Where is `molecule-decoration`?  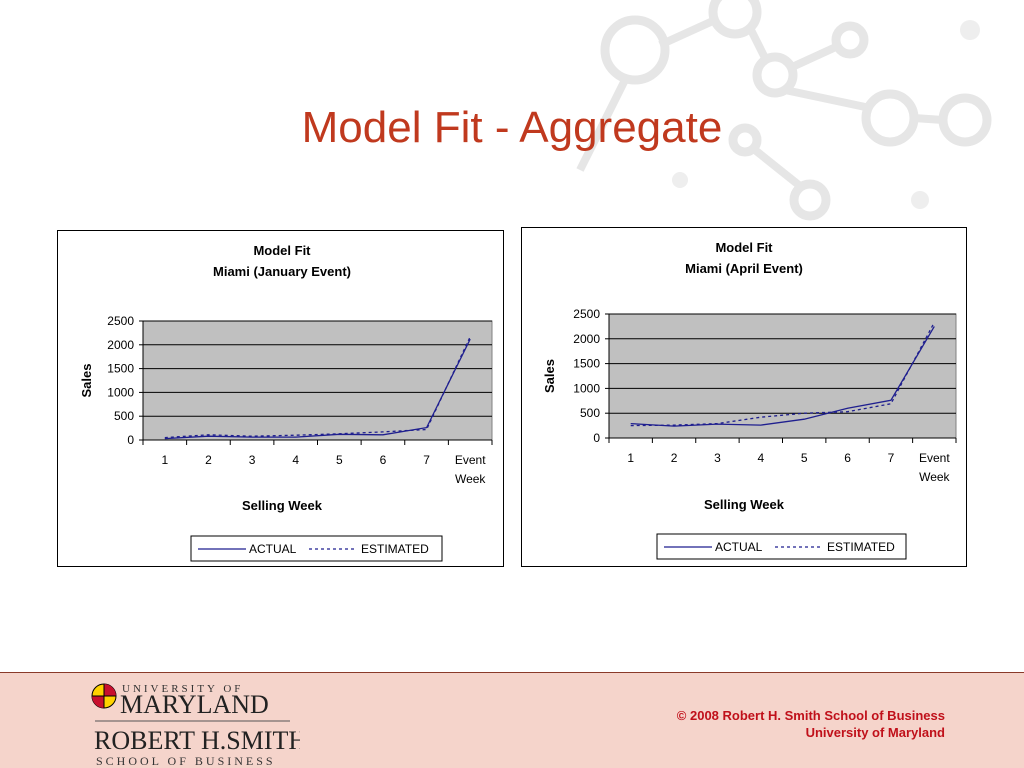 molecule-decoration is located at coordinates (784, 110).